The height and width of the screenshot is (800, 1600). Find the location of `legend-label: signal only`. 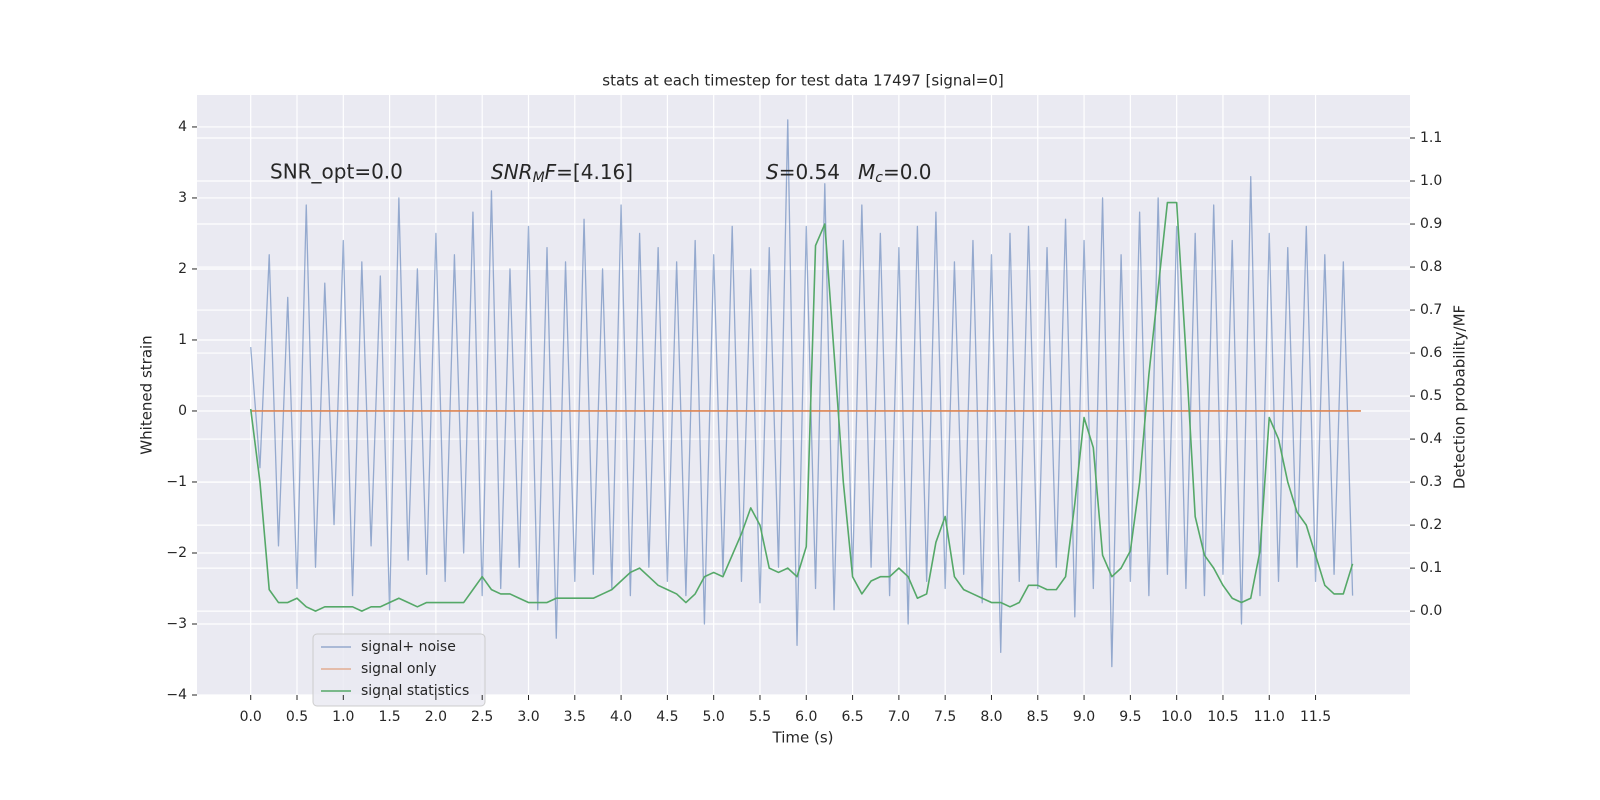

legend-label: signal only is located at coordinates (398, 669).